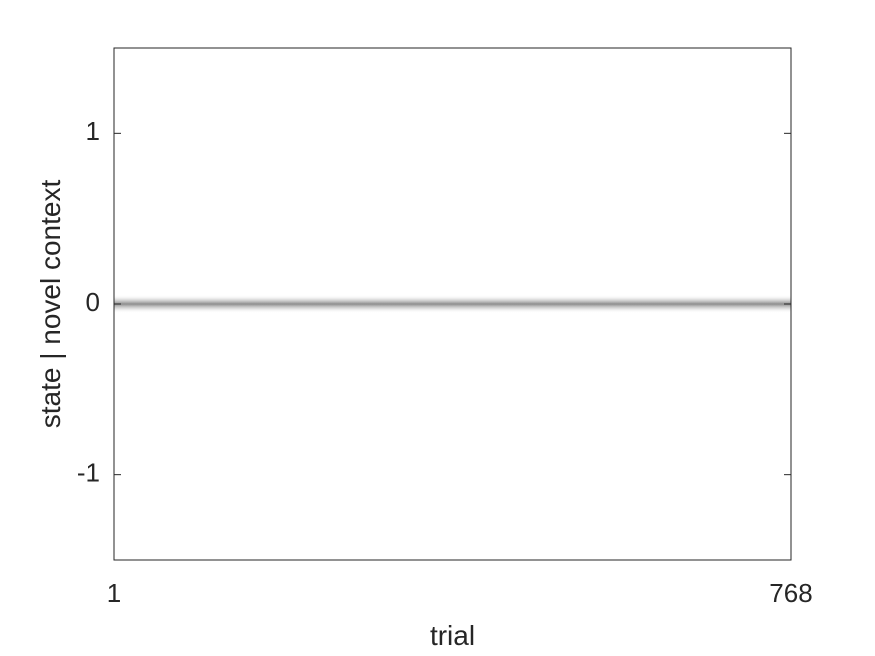  Describe the element at coordinates (93, 302) in the screenshot. I see `y-tick-label: 0` at that location.